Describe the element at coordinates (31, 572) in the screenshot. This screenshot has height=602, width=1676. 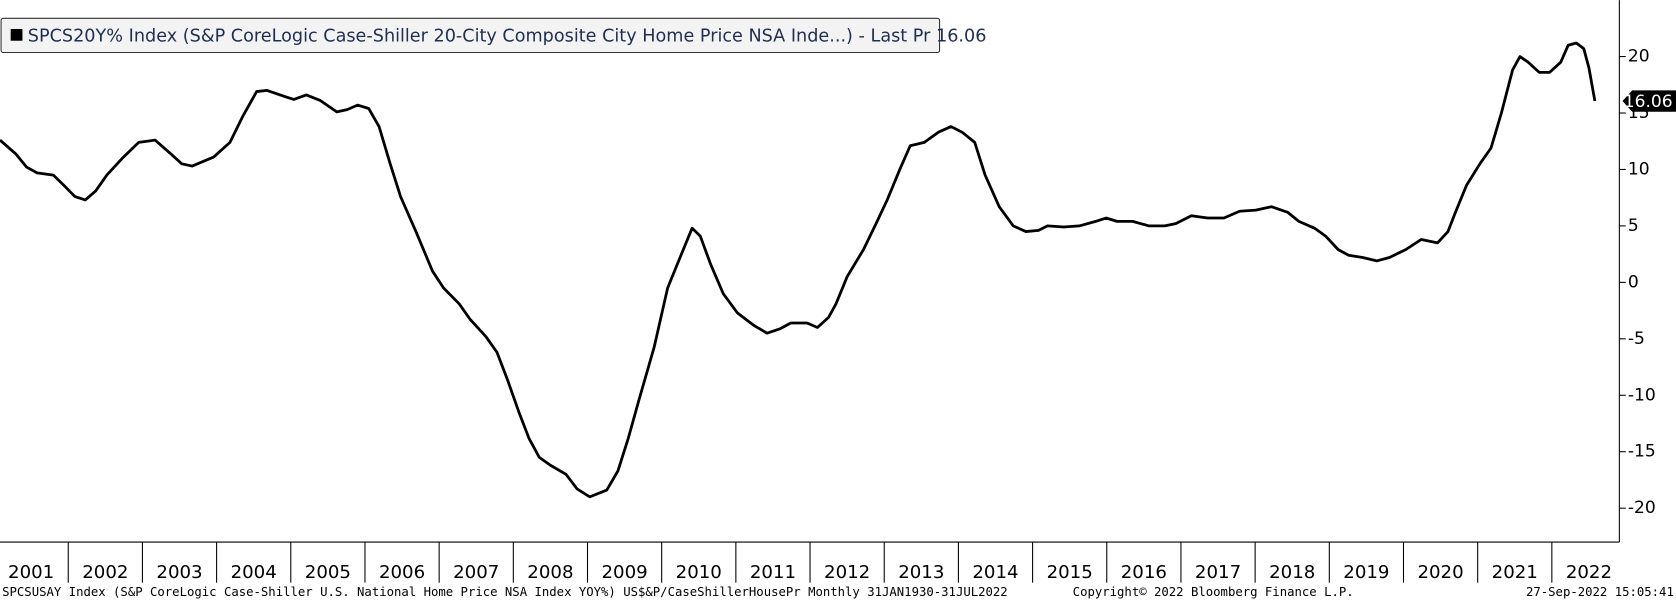
I see `x-tick-label: 2001` at that location.